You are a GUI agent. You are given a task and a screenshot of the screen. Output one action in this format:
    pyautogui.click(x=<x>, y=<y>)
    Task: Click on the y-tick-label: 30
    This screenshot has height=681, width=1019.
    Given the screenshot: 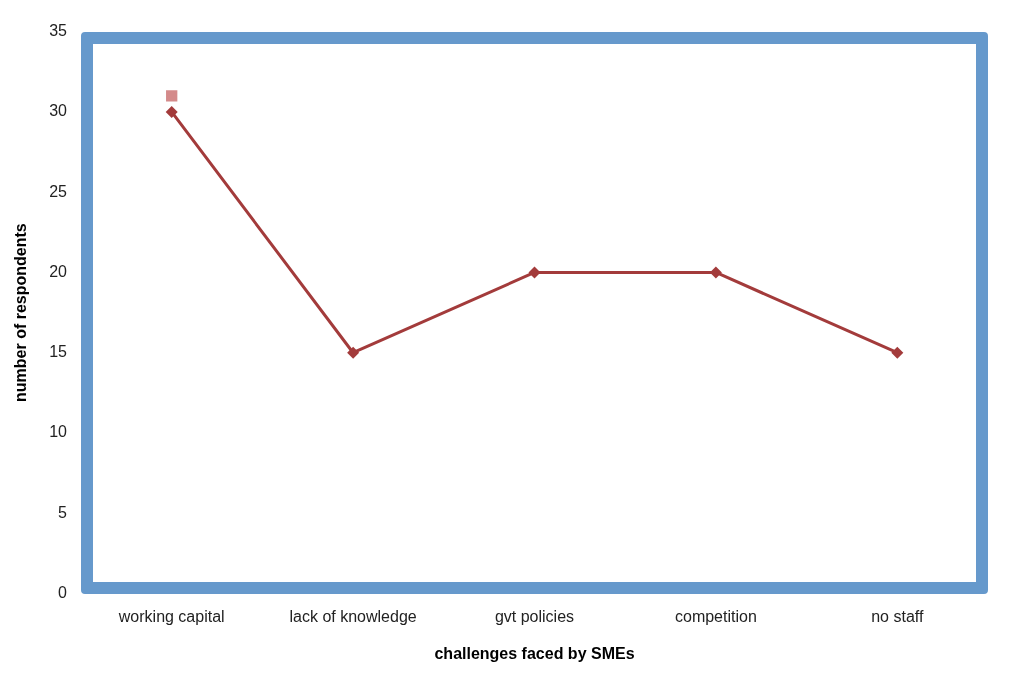 What is the action you would take?
    pyautogui.click(x=58, y=111)
    